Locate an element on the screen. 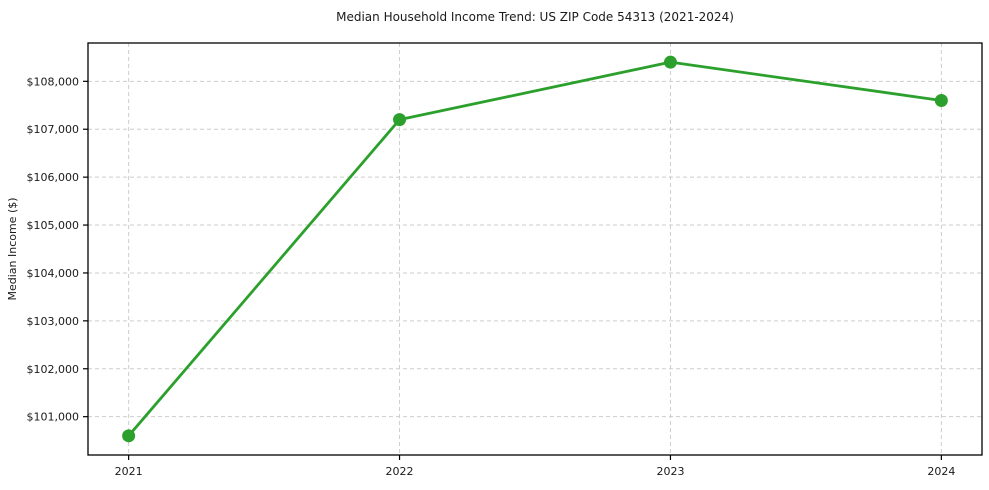  y-tick-label: $106,000 is located at coordinates (53, 177).